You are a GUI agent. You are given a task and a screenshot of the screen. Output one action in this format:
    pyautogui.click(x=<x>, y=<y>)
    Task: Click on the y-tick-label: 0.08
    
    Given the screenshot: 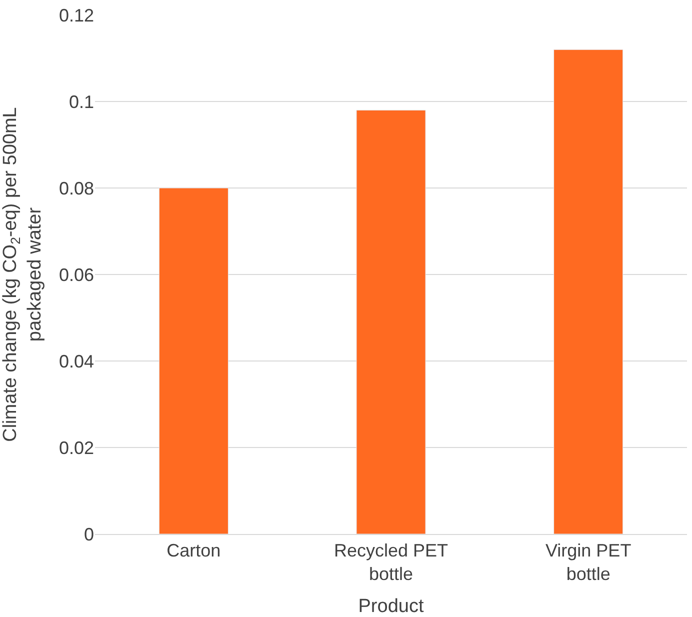 What is the action you would take?
    pyautogui.click(x=76, y=188)
    